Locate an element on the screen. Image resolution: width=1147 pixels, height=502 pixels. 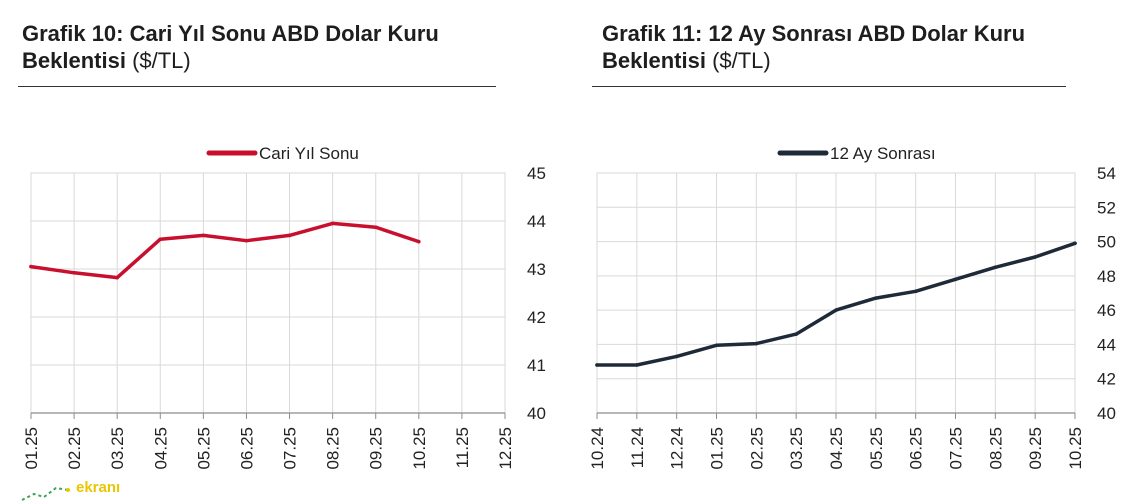
y-tick-label: 45 is located at coordinates (536, 173).